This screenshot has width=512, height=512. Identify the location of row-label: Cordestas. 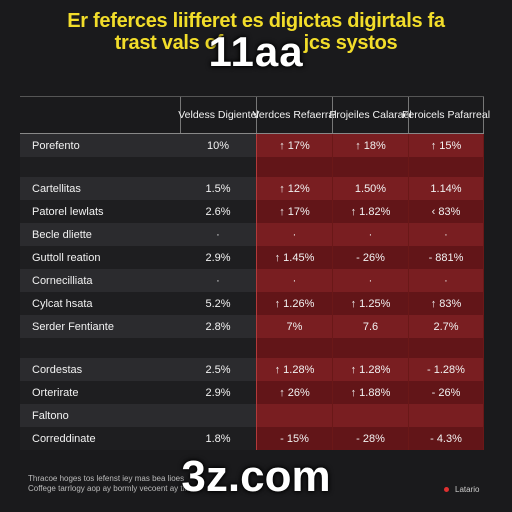
(57, 369).